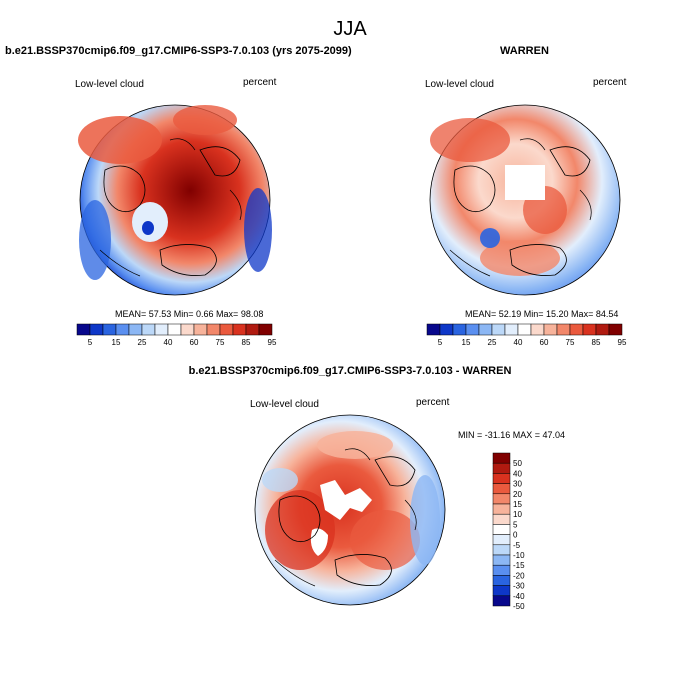 The height and width of the screenshot is (700, 700). I want to click on panel1-colorbar-tick-label: 5, so click(90, 342).